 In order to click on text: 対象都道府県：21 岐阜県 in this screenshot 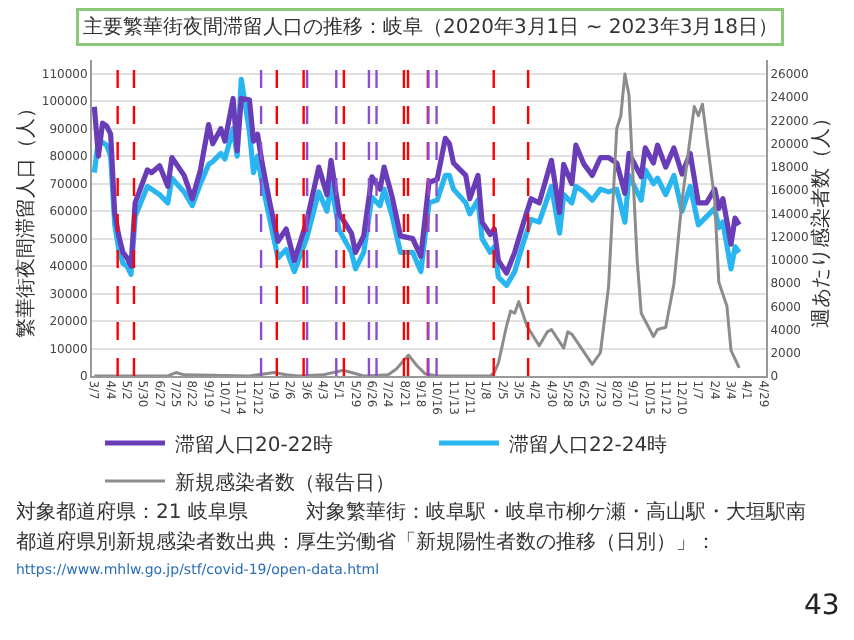, I will do `click(132, 512)`.